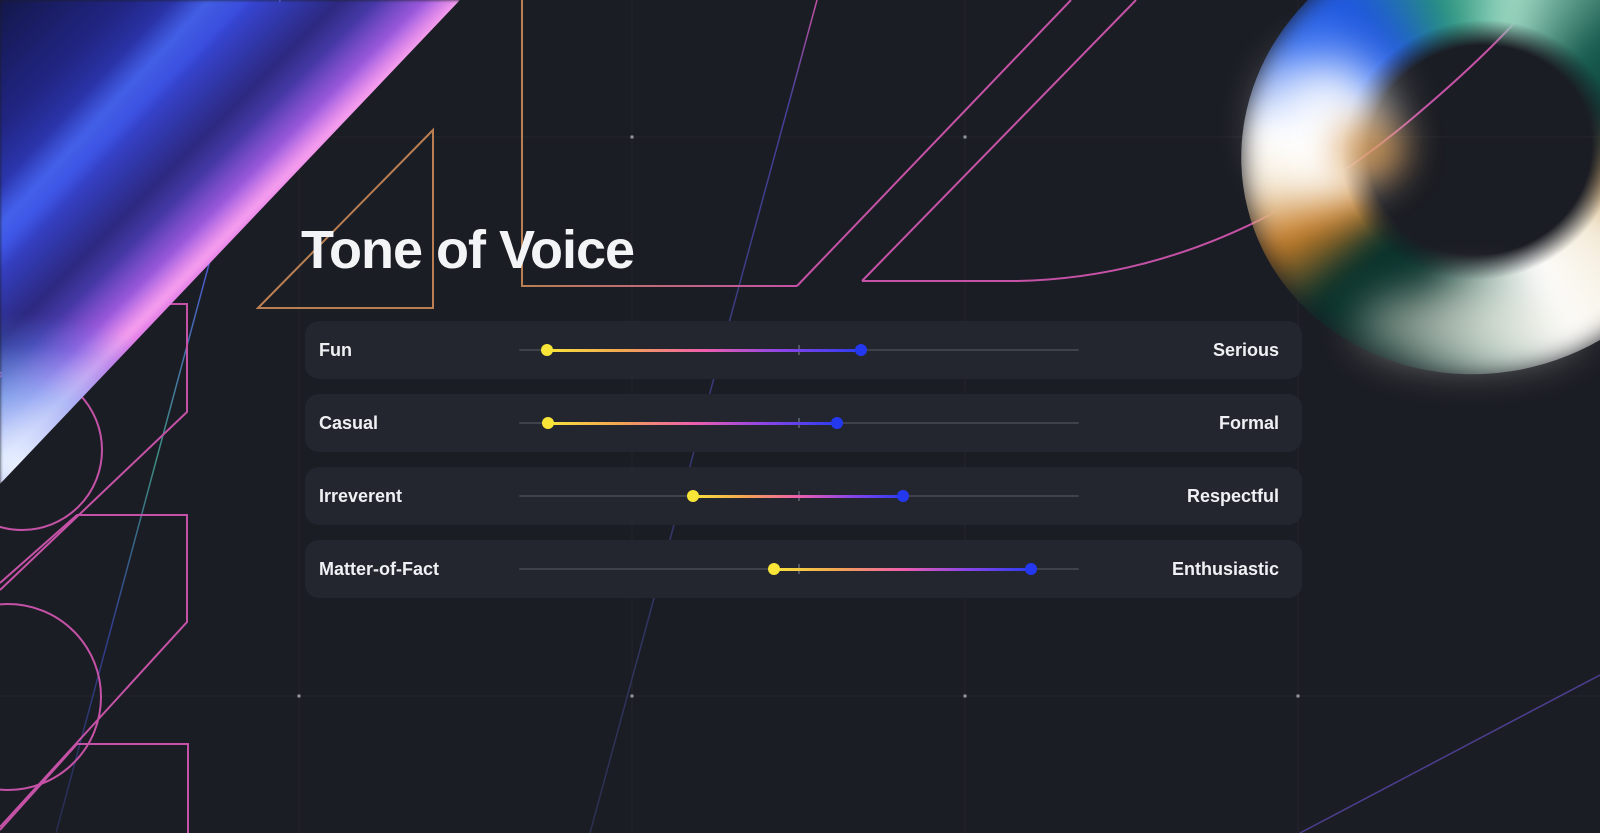  I want to click on tone-row-card: Fun Serious, so click(803, 350).